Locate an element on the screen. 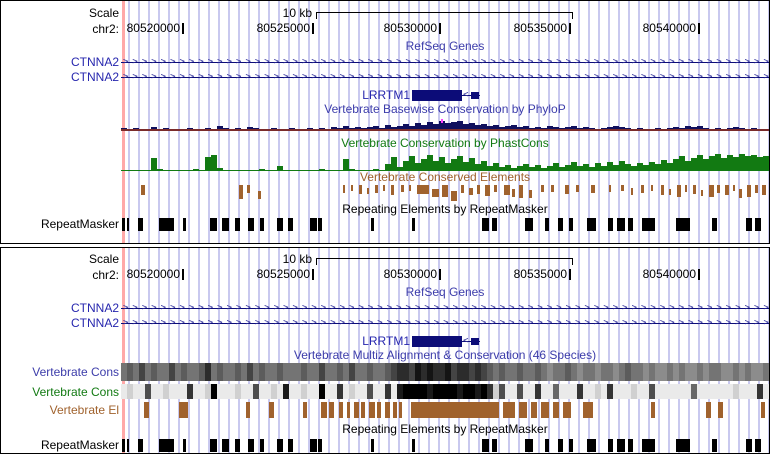 This screenshot has width=770, height=454. phastcons-wiggle-track is located at coordinates (445, 162).